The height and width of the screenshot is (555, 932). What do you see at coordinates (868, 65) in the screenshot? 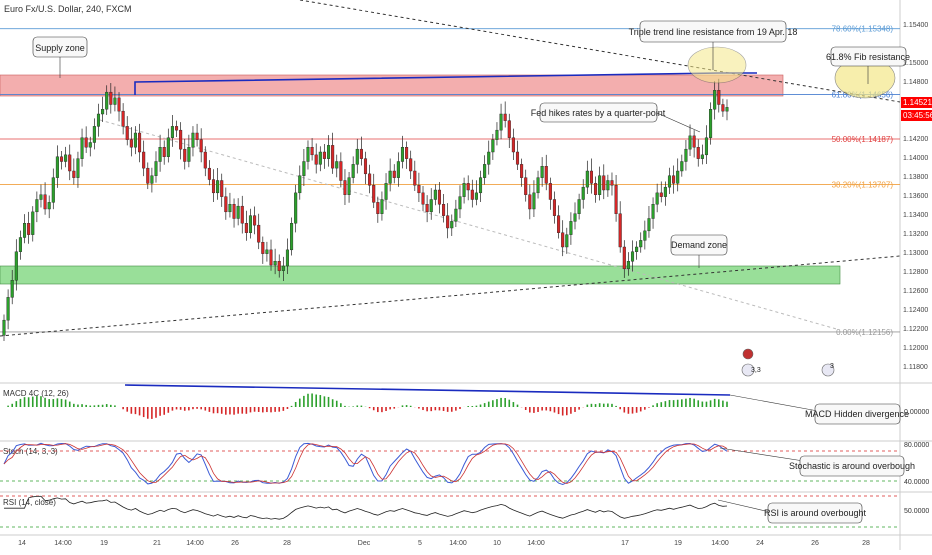
I see `fib-res-callout: 61.8% Fib resistance` at bounding box center [868, 65].